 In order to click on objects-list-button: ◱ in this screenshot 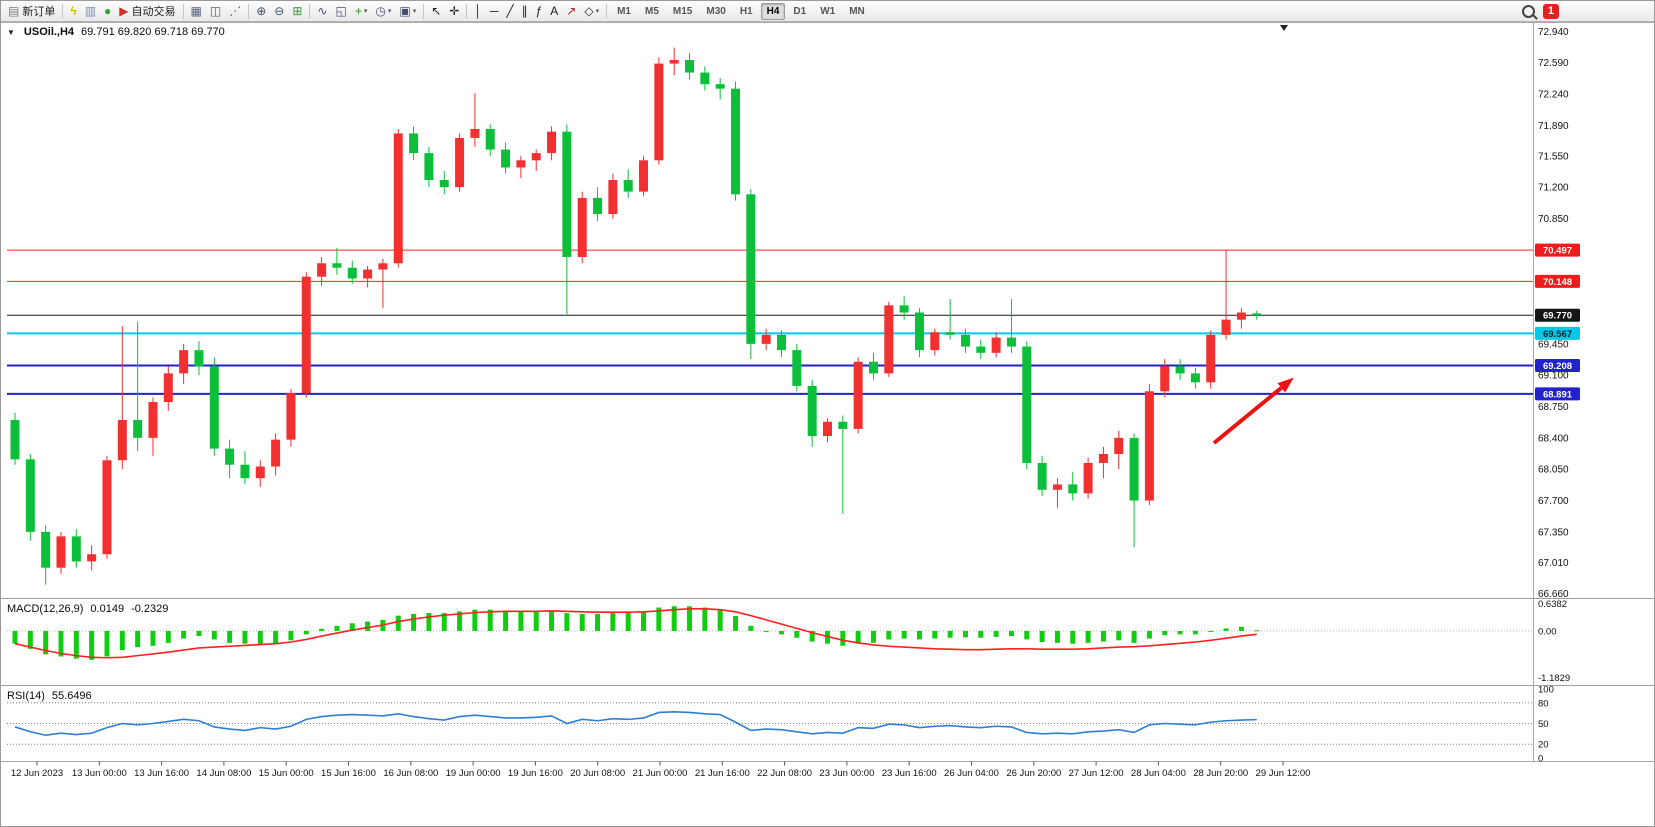, I will do `click(340, 11)`.